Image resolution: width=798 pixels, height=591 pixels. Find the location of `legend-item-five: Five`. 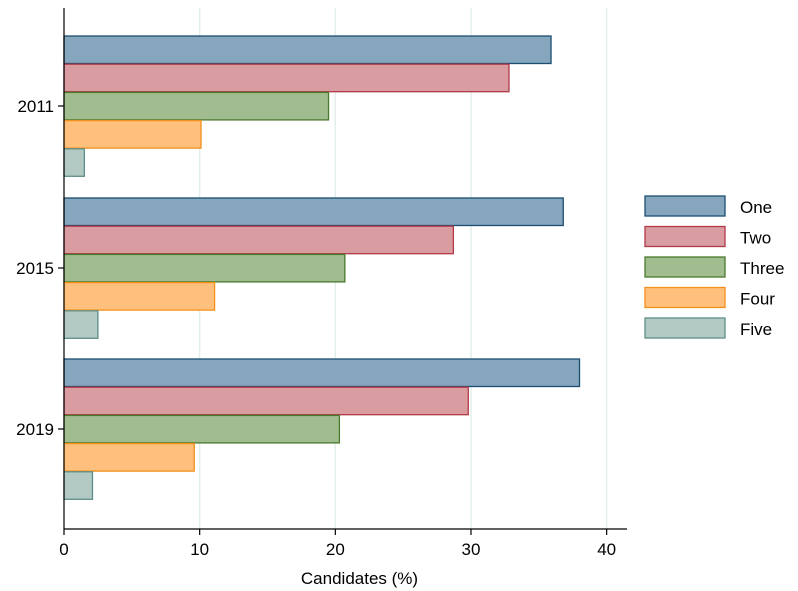

legend-item-five: Five is located at coordinates (708, 328).